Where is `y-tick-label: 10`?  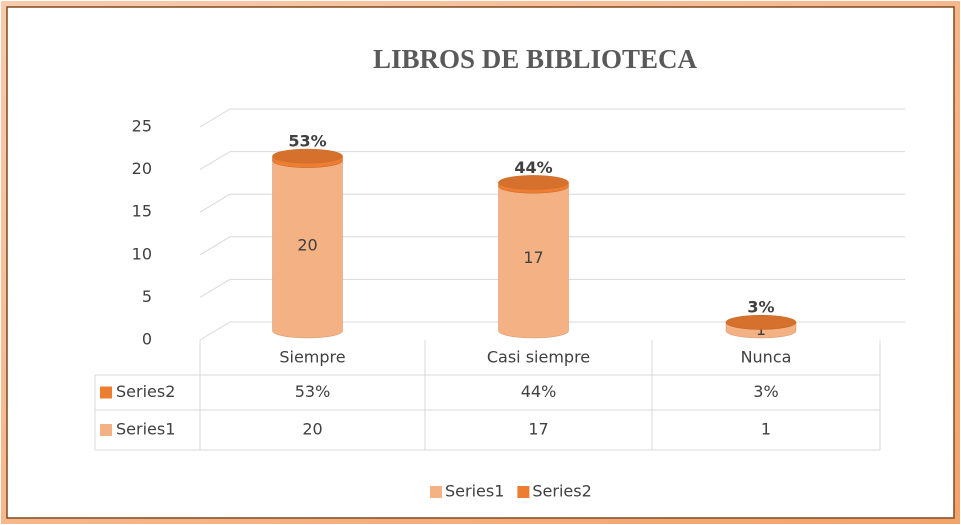
y-tick-label: 10 is located at coordinates (142, 253).